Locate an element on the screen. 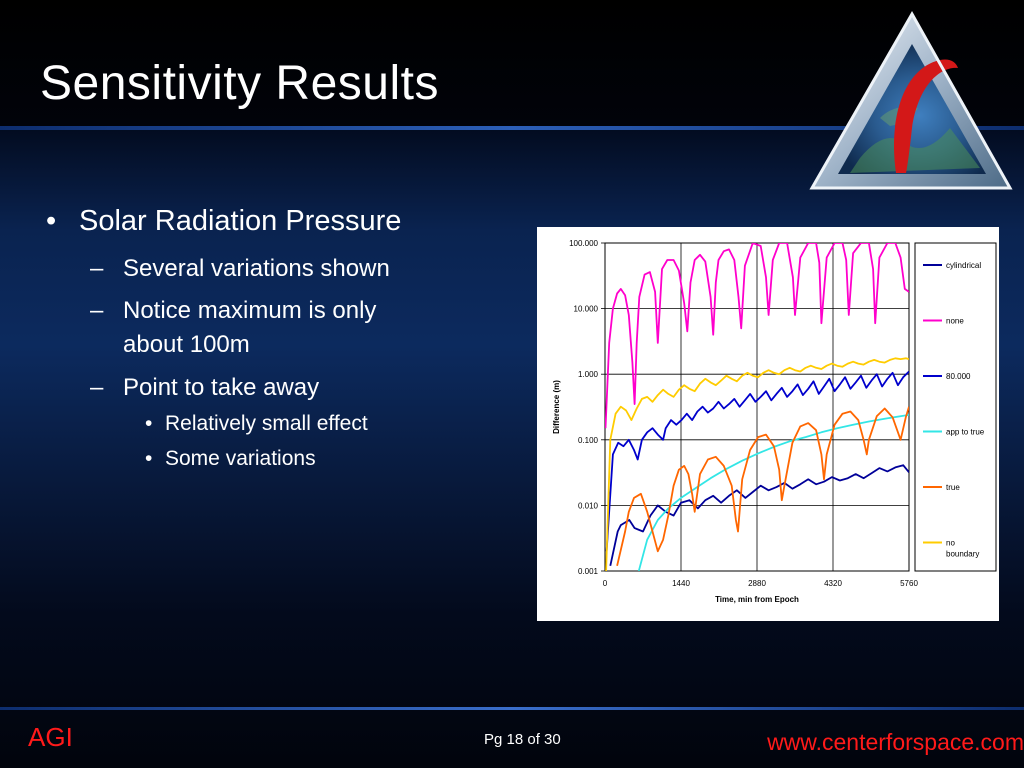 This screenshot has width=1024, height=768. footer-url: www.centerforspace.com is located at coordinates (895, 742).